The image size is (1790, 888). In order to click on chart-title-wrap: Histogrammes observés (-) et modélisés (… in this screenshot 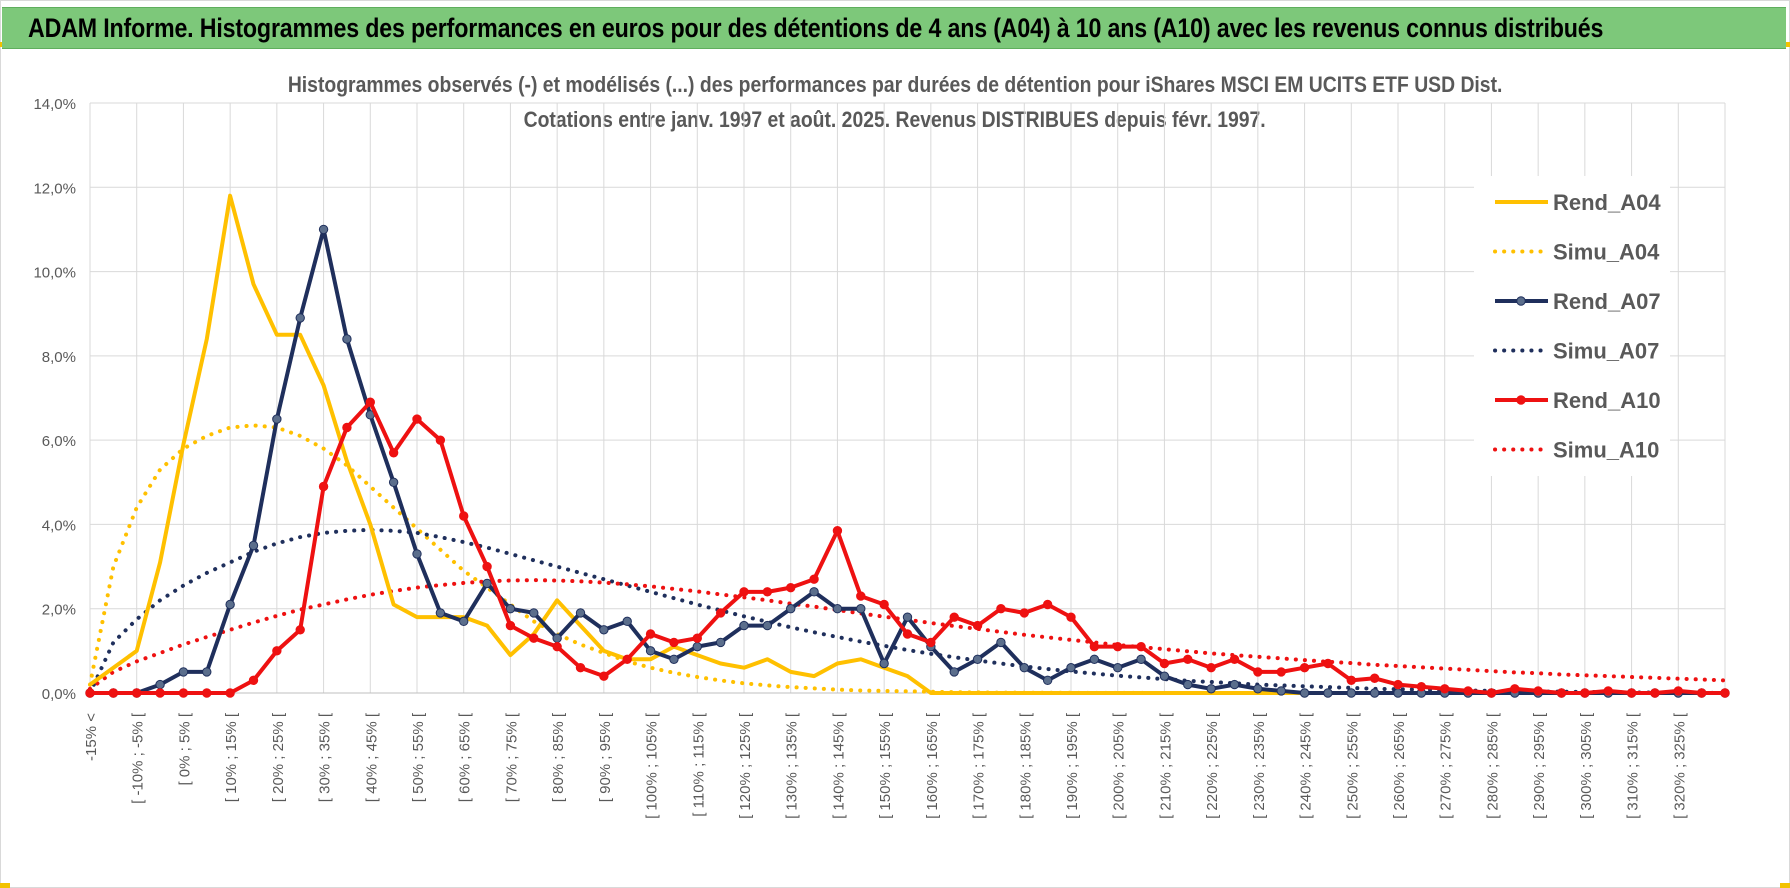, I will do `click(895, 85)`.